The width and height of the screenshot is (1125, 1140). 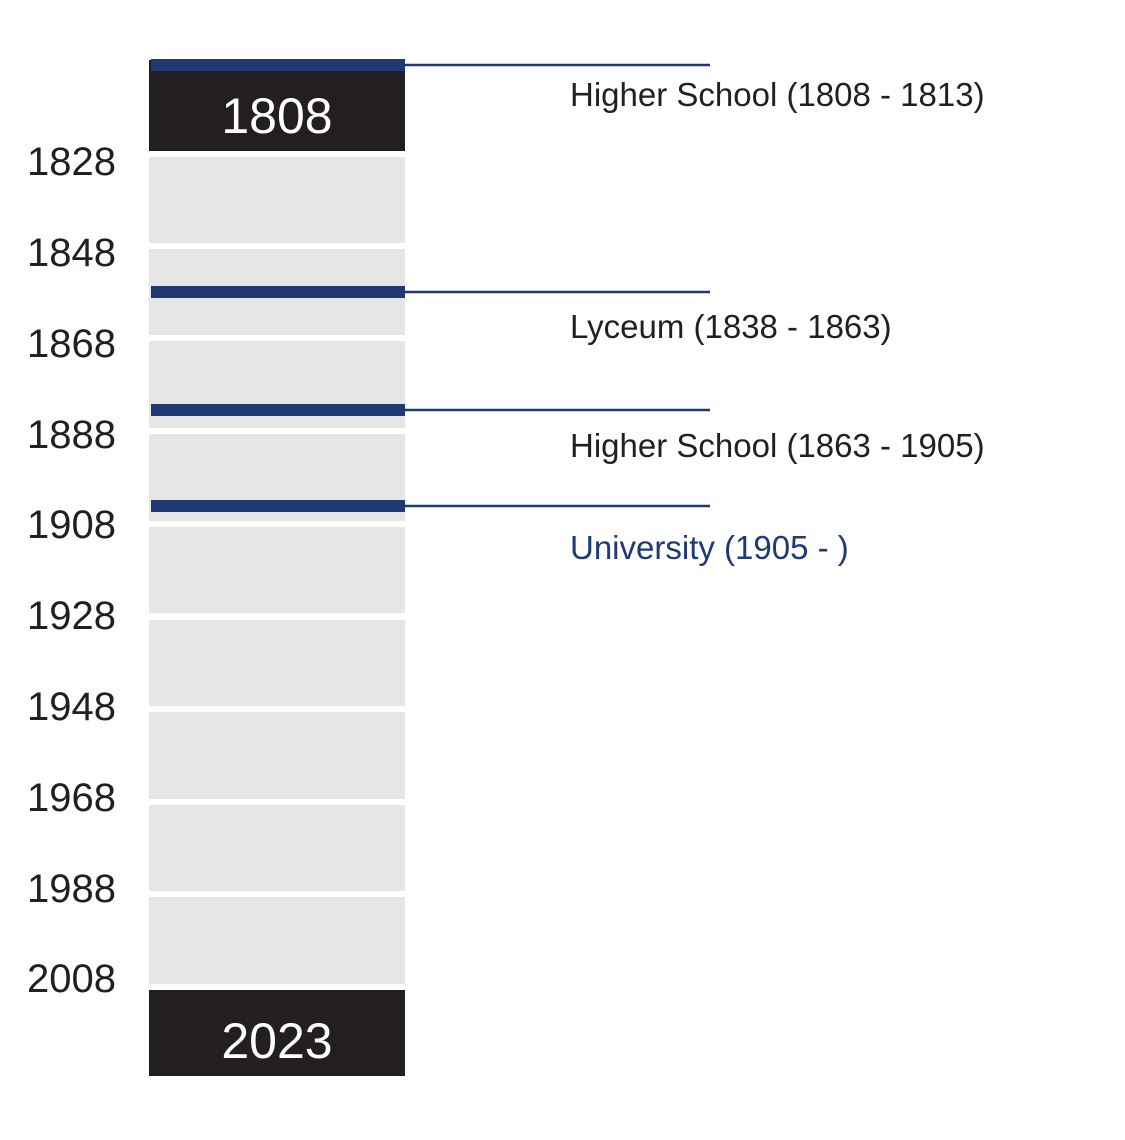 I want to click on timeline-top-cap, so click(x=277, y=105).